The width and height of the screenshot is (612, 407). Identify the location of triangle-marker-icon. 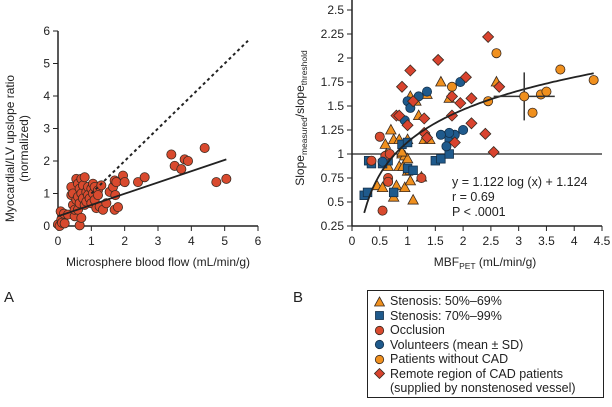
(379, 301).